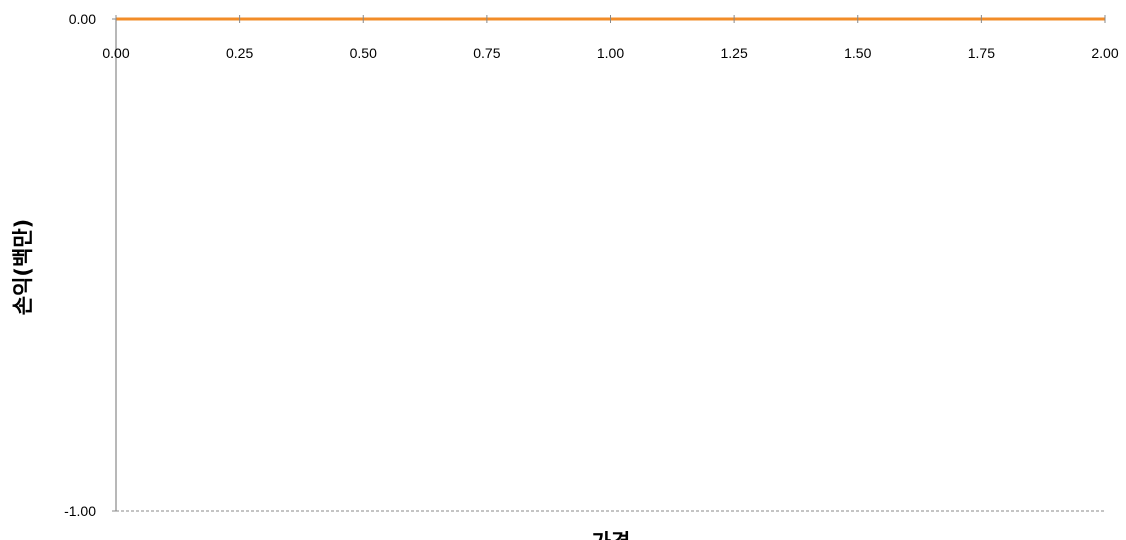  What do you see at coordinates (610, 53) in the screenshot?
I see `x-tick-label: 1.00` at bounding box center [610, 53].